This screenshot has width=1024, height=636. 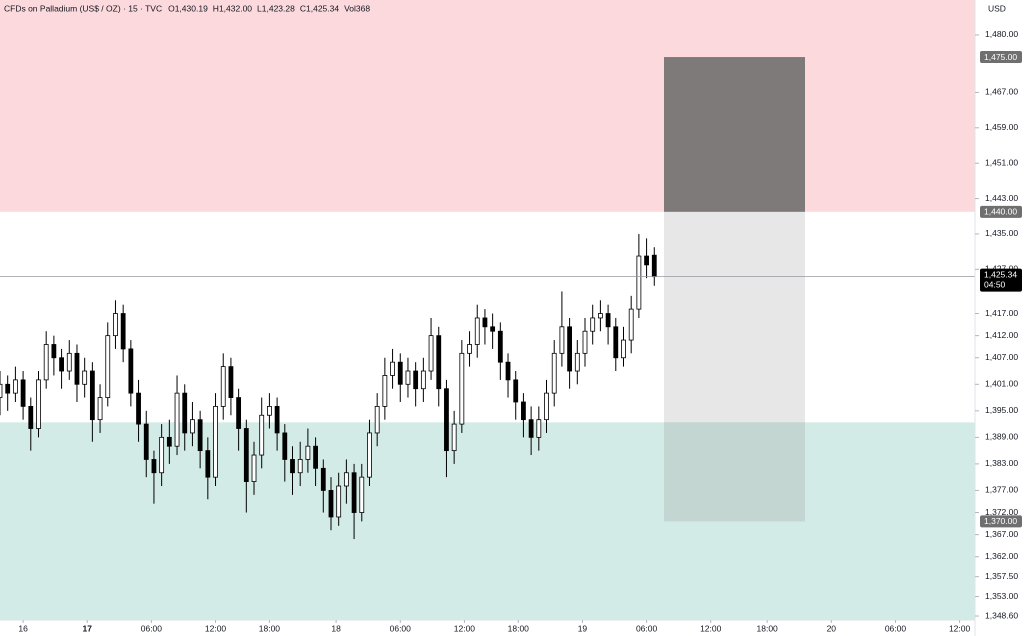 I want to click on y-tick-label: 1,389.00, so click(x=1001, y=437).